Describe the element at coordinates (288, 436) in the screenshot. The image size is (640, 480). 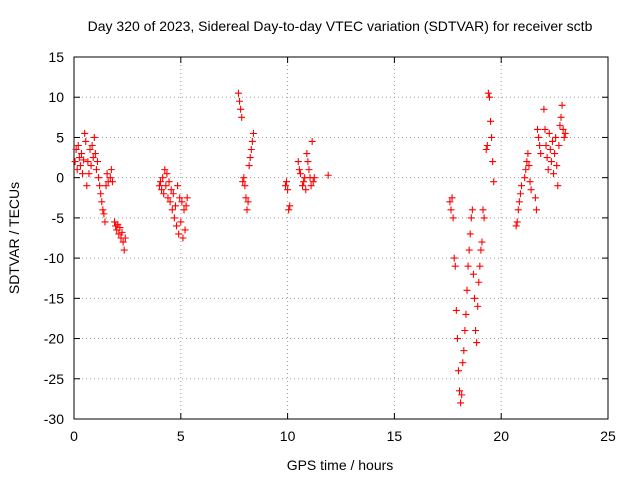
I see `x-tick-label: 10` at that location.